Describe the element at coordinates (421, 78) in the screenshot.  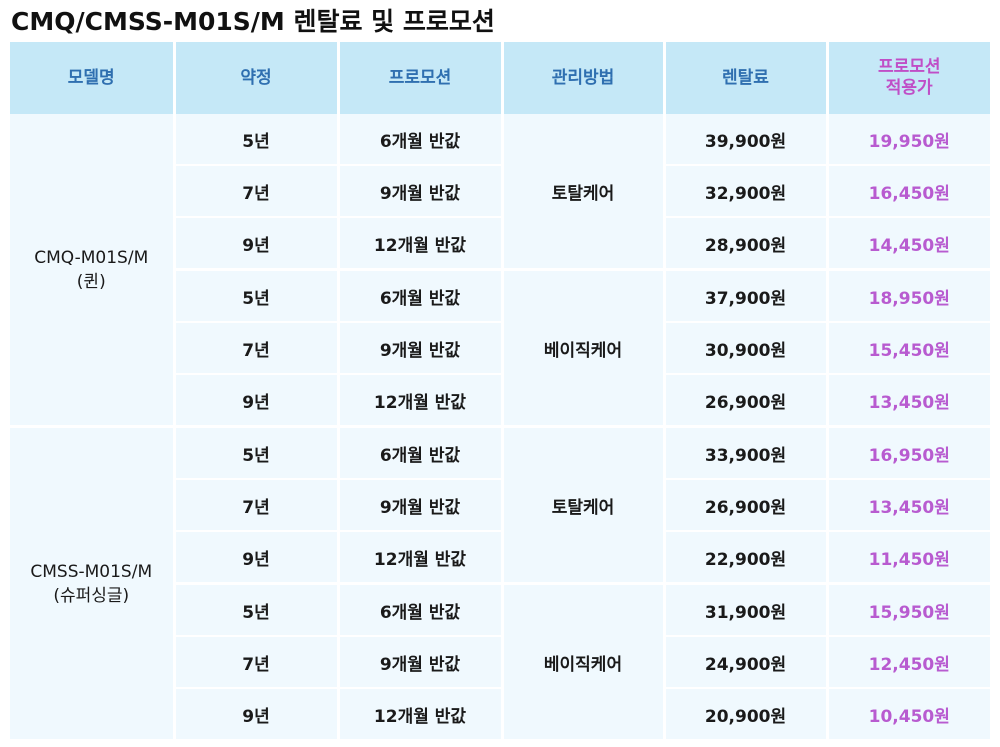
I see `header-promotion: 프로모션` at that location.